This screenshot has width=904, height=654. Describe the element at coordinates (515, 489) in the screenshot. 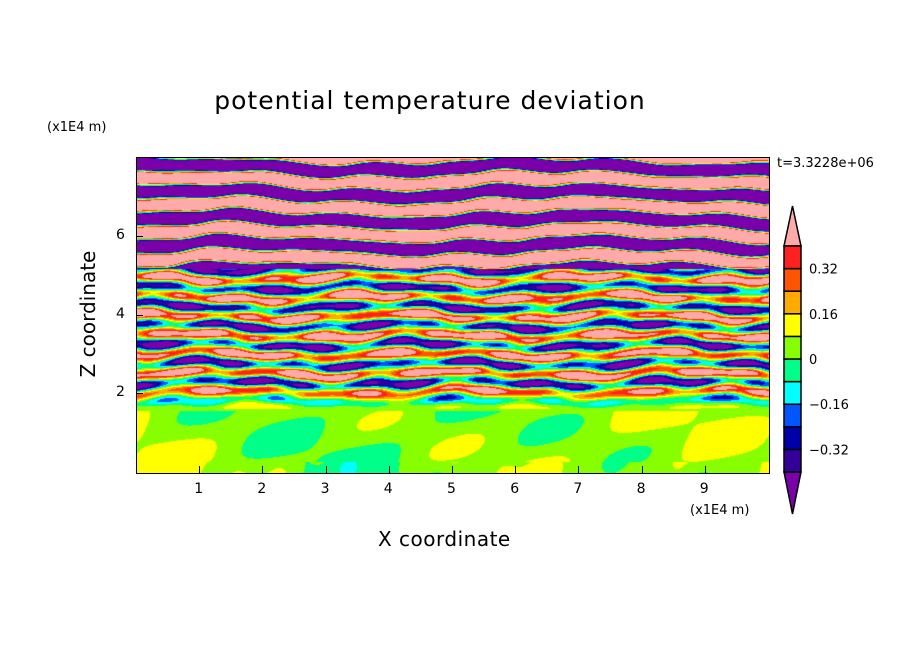

I see `x-tick-label: 6` at that location.